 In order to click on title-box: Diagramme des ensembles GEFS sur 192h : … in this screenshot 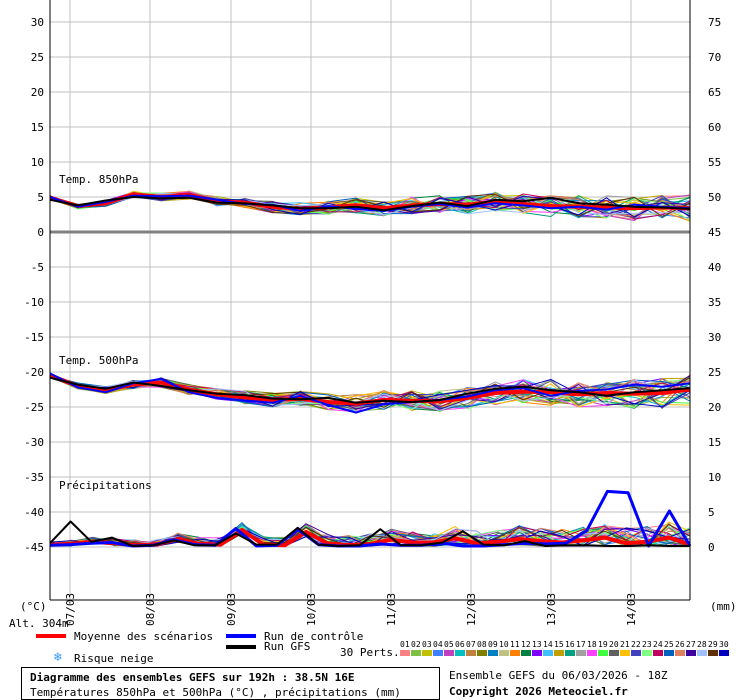, I will do `click(230, 683)`.